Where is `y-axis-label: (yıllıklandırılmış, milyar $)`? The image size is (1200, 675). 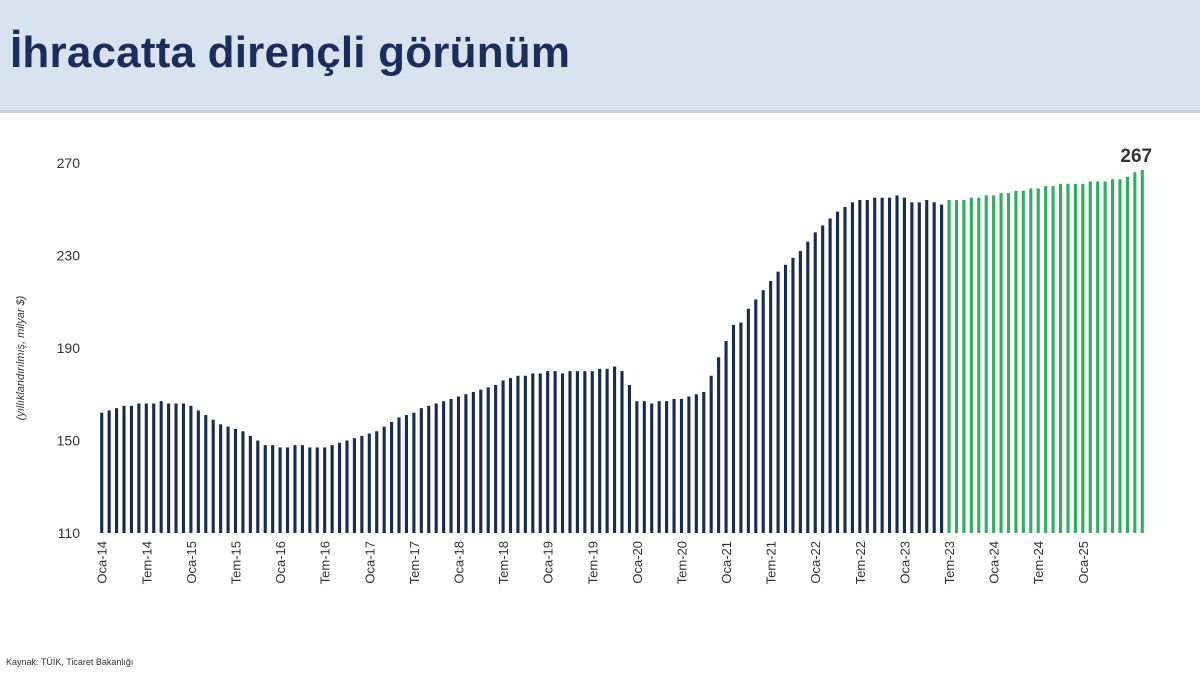
y-axis-label: (yıllıklandırılmış, milyar $) is located at coordinates (21, 357).